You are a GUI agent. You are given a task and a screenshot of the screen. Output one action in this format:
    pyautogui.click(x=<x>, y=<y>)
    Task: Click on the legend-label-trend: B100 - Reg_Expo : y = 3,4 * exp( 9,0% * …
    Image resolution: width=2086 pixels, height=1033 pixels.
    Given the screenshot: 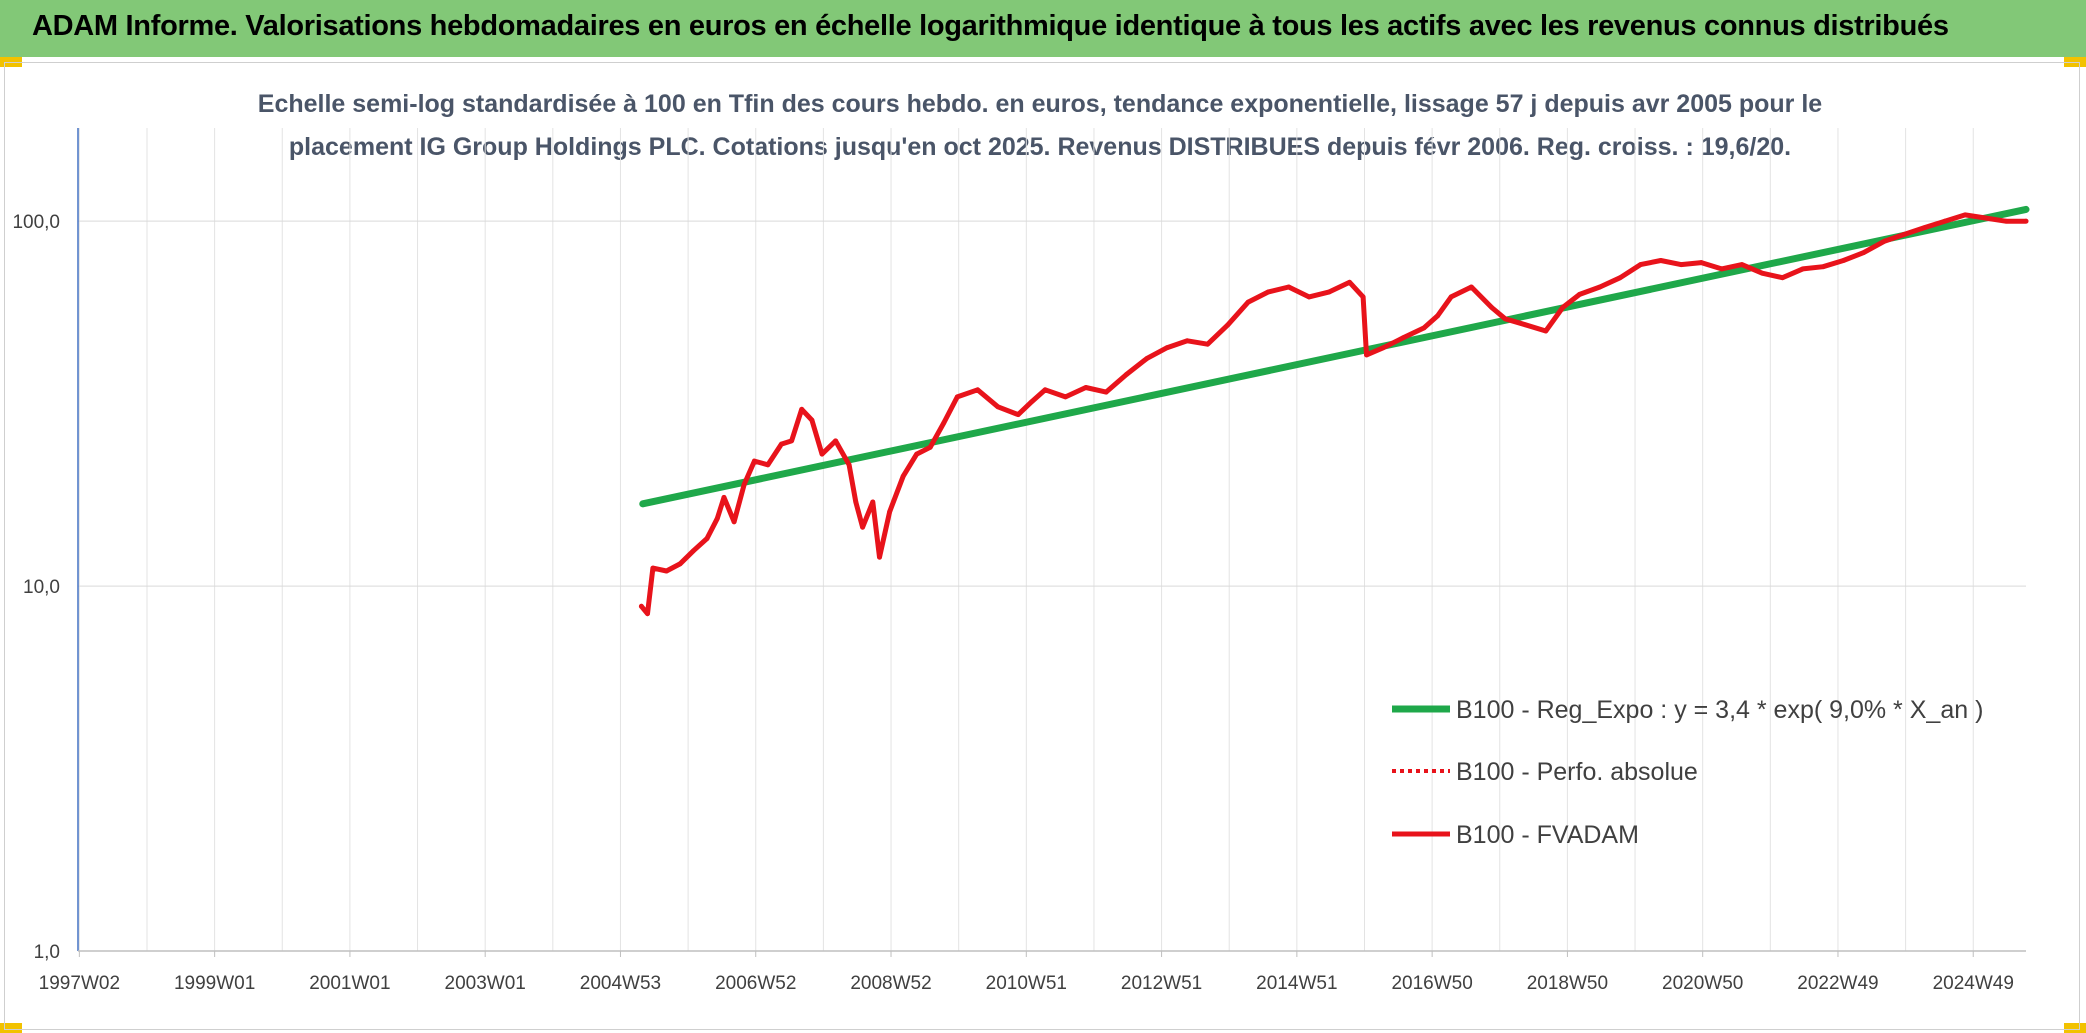 What is the action you would take?
    pyautogui.click(x=1719, y=710)
    